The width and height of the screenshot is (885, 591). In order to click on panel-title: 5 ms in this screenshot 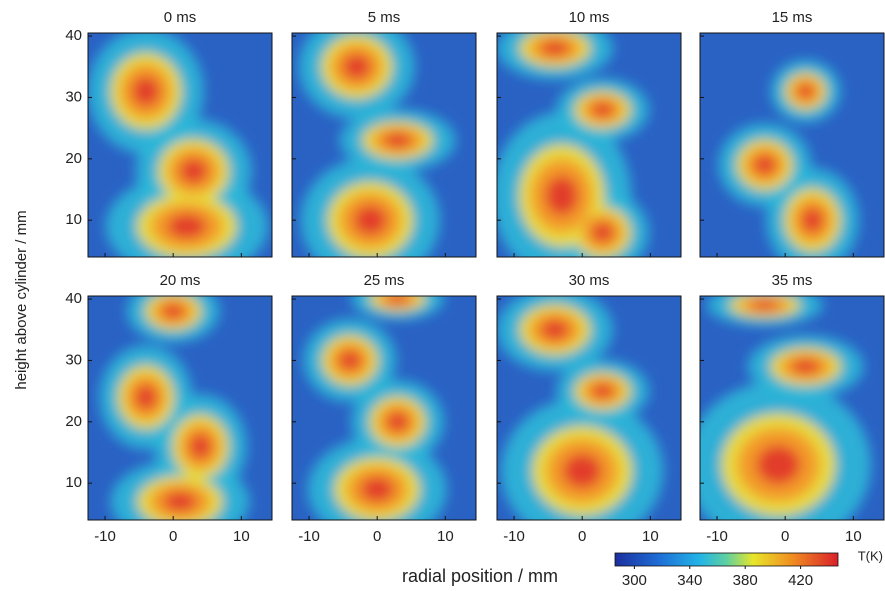, I will do `click(384, 17)`.